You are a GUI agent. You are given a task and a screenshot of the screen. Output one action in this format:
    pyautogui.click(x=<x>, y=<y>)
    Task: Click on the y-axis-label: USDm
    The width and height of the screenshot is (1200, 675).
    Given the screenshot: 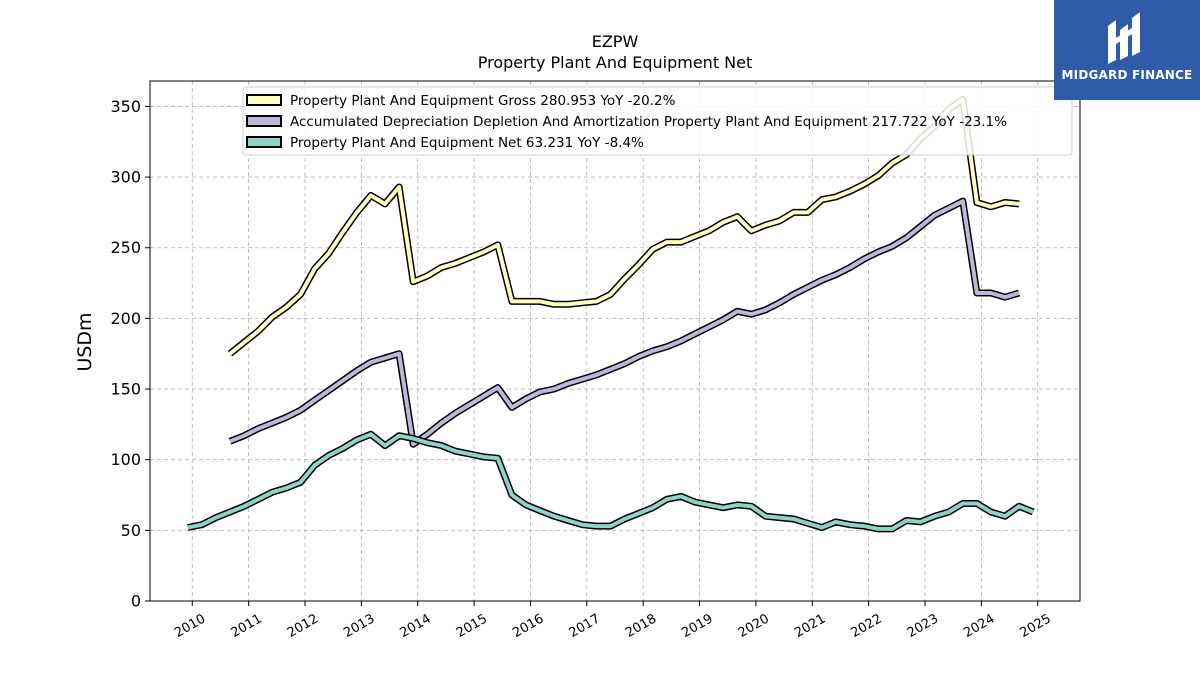 What is the action you would take?
    pyautogui.click(x=85, y=341)
    